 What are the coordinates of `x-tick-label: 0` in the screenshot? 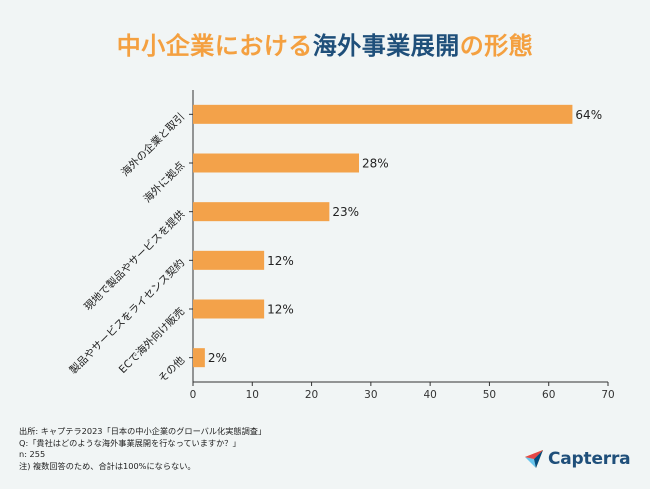 It's located at (193, 395).